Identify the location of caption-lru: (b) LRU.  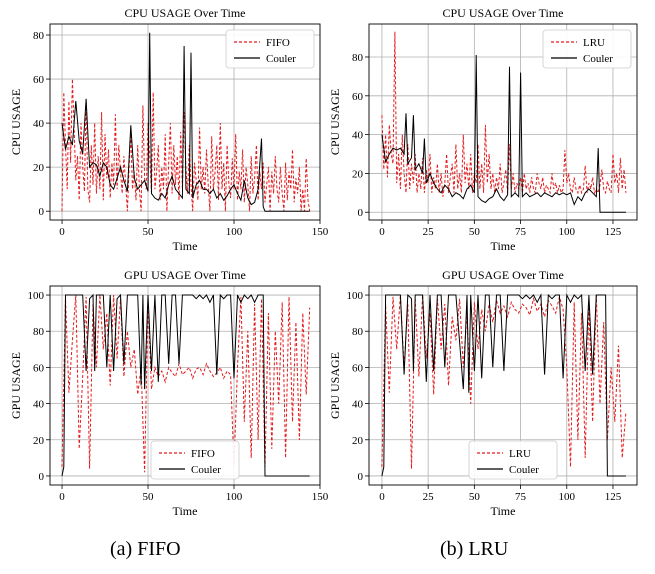
(474, 549).